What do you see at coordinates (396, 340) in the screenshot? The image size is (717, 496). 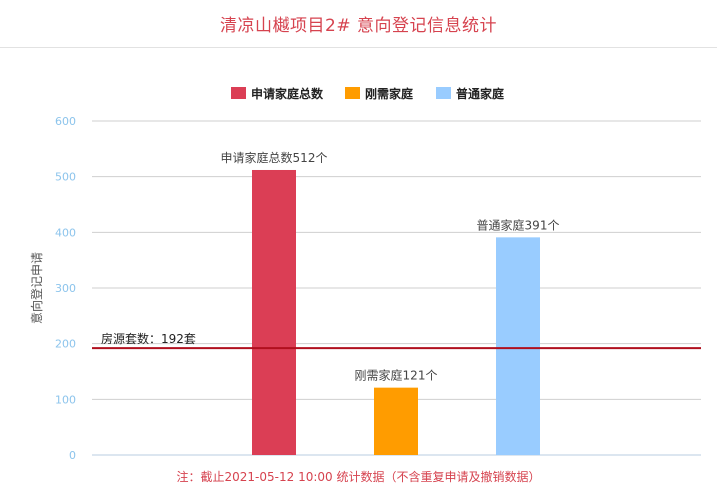 I see `reference-line-group: 房源套数：192套` at bounding box center [396, 340].